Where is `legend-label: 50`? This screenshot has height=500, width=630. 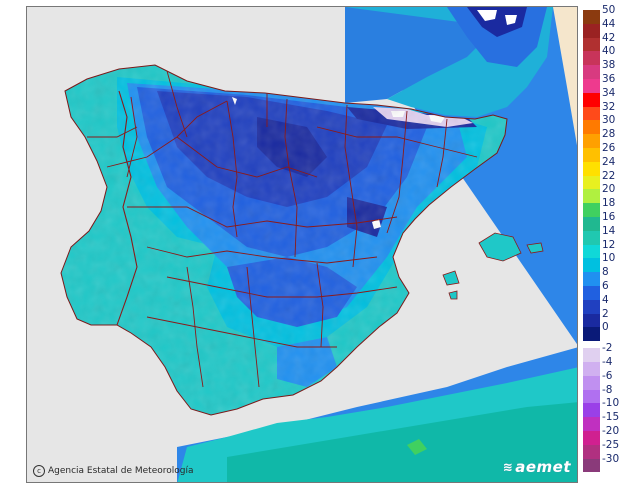 legend-label: 50 is located at coordinates (609, 10).